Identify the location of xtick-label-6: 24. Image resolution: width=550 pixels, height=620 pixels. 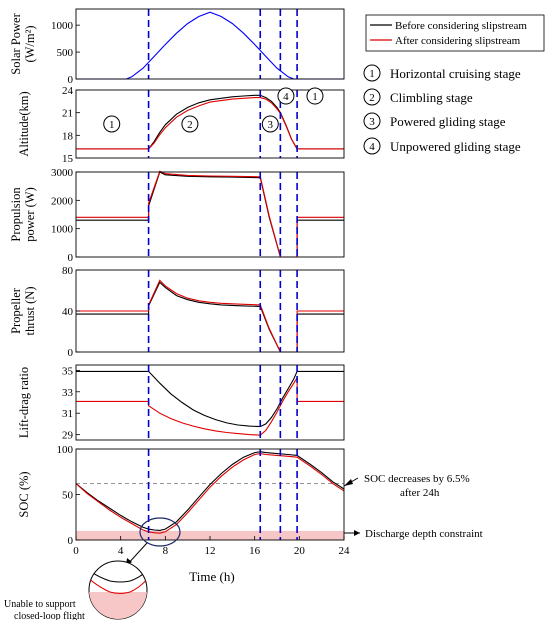
(345, 551).